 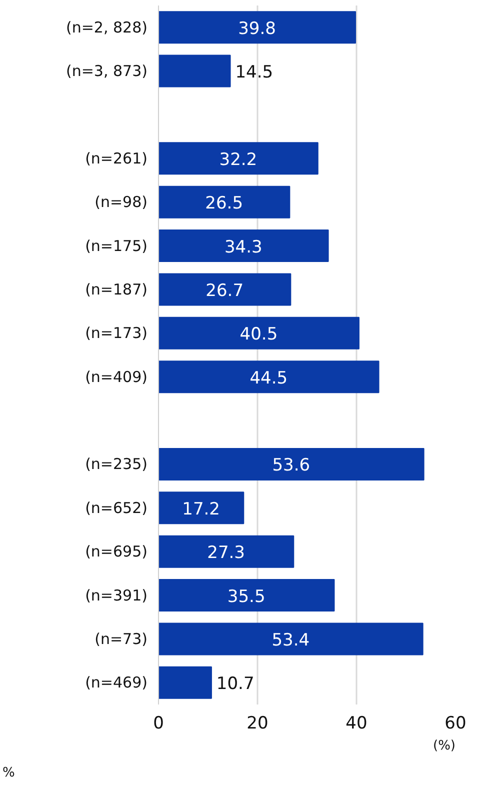 I want to click on y-tick-label: (n=98), so click(x=121, y=202).